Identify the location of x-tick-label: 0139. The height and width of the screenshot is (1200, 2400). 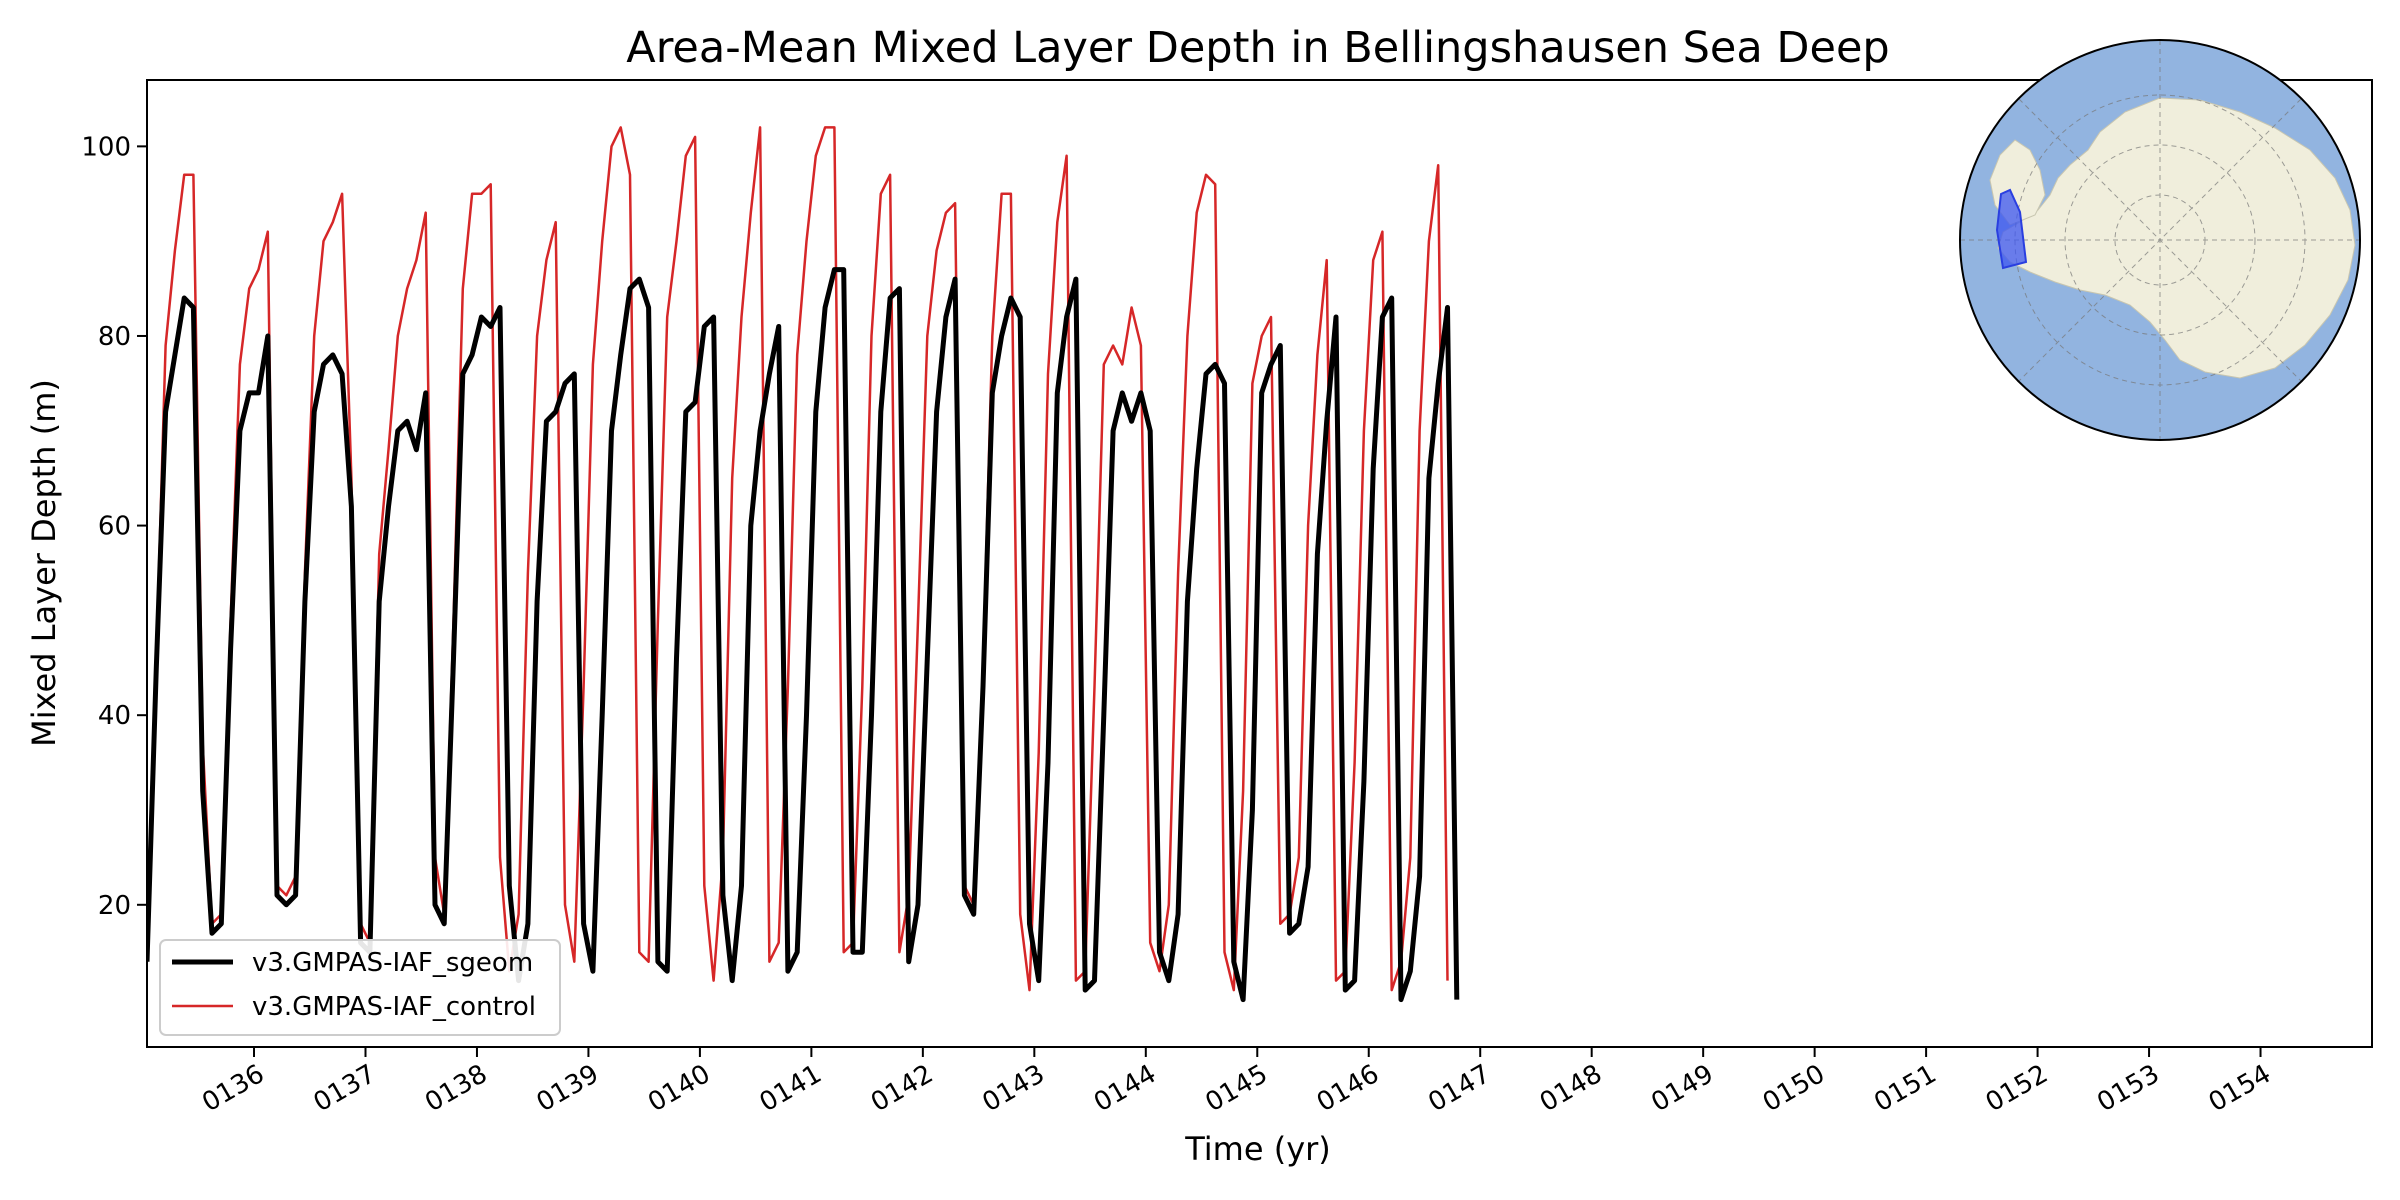
(568, 1088).